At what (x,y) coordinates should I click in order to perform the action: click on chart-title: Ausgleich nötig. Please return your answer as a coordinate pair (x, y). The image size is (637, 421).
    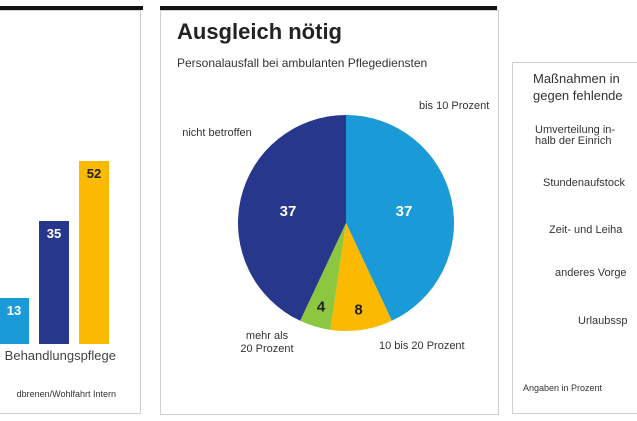
    Looking at the image, I should click on (259, 31).